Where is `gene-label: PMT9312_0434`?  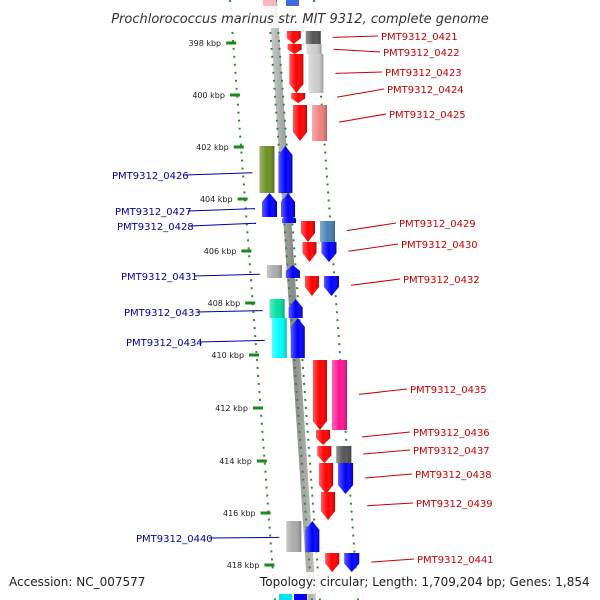
gene-label: PMT9312_0434 is located at coordinates (164, 343).